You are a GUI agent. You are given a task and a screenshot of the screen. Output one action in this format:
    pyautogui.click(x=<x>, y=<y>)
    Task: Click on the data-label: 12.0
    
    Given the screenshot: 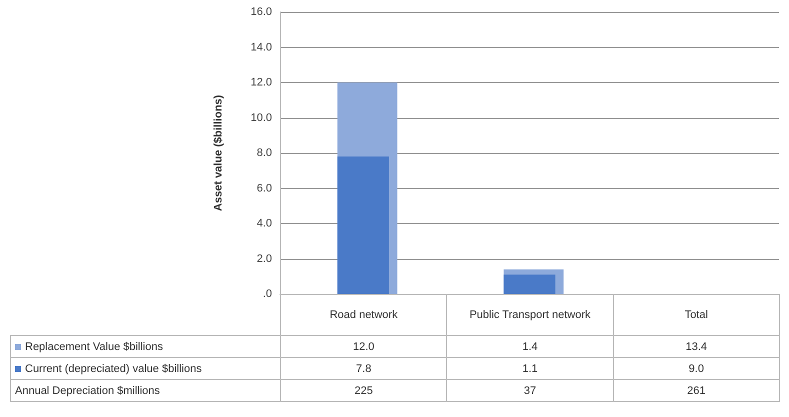 What is the action you would take?
    pyautogui.click(x=363, y=347)
    